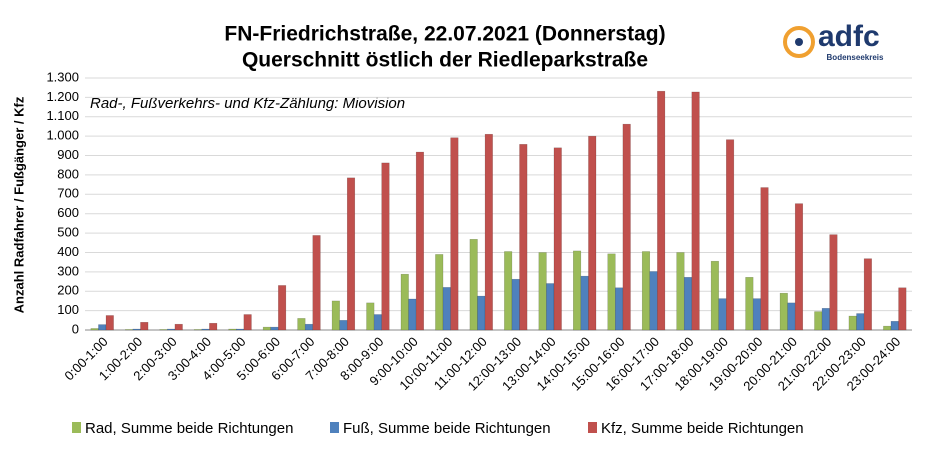 The image size is (926, 451). I want to click on y-tick-label: 1.200, so click(62, 96).